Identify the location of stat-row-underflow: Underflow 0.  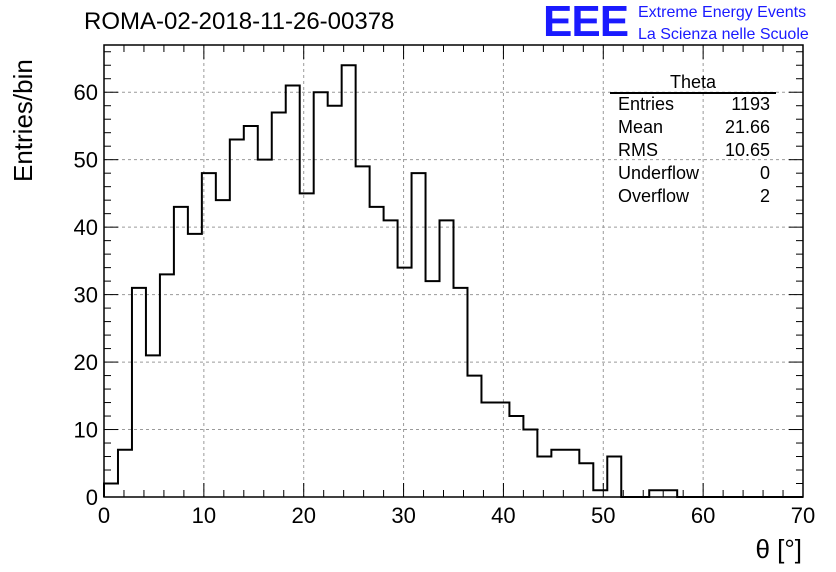
(694, 174).